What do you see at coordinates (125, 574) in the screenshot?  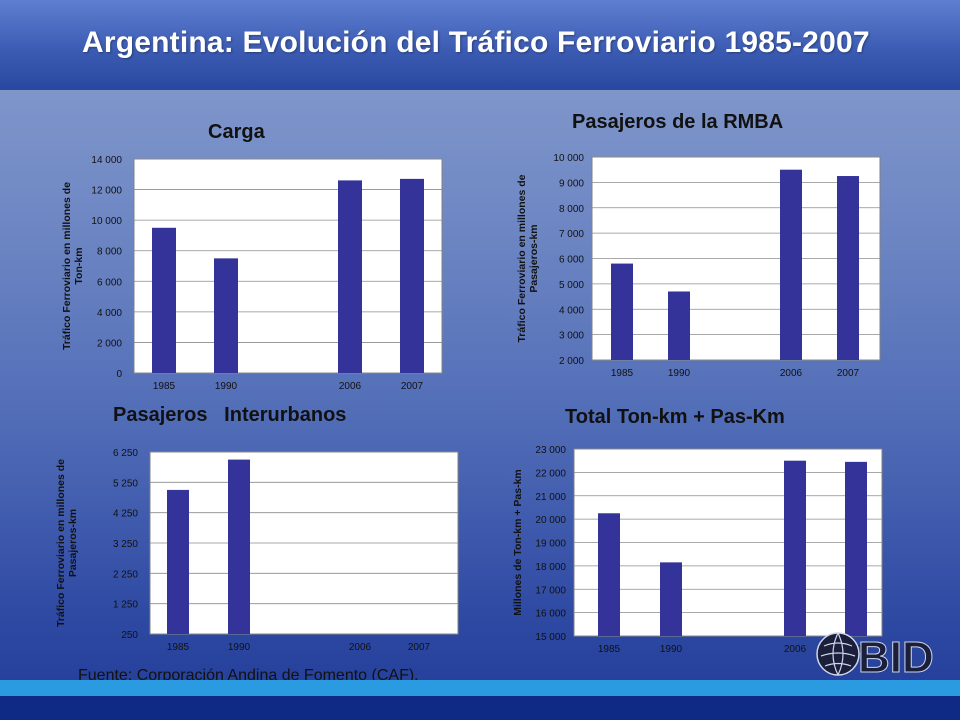 I see `y-tick-label: 2 250` at bounding box center [125, 574].